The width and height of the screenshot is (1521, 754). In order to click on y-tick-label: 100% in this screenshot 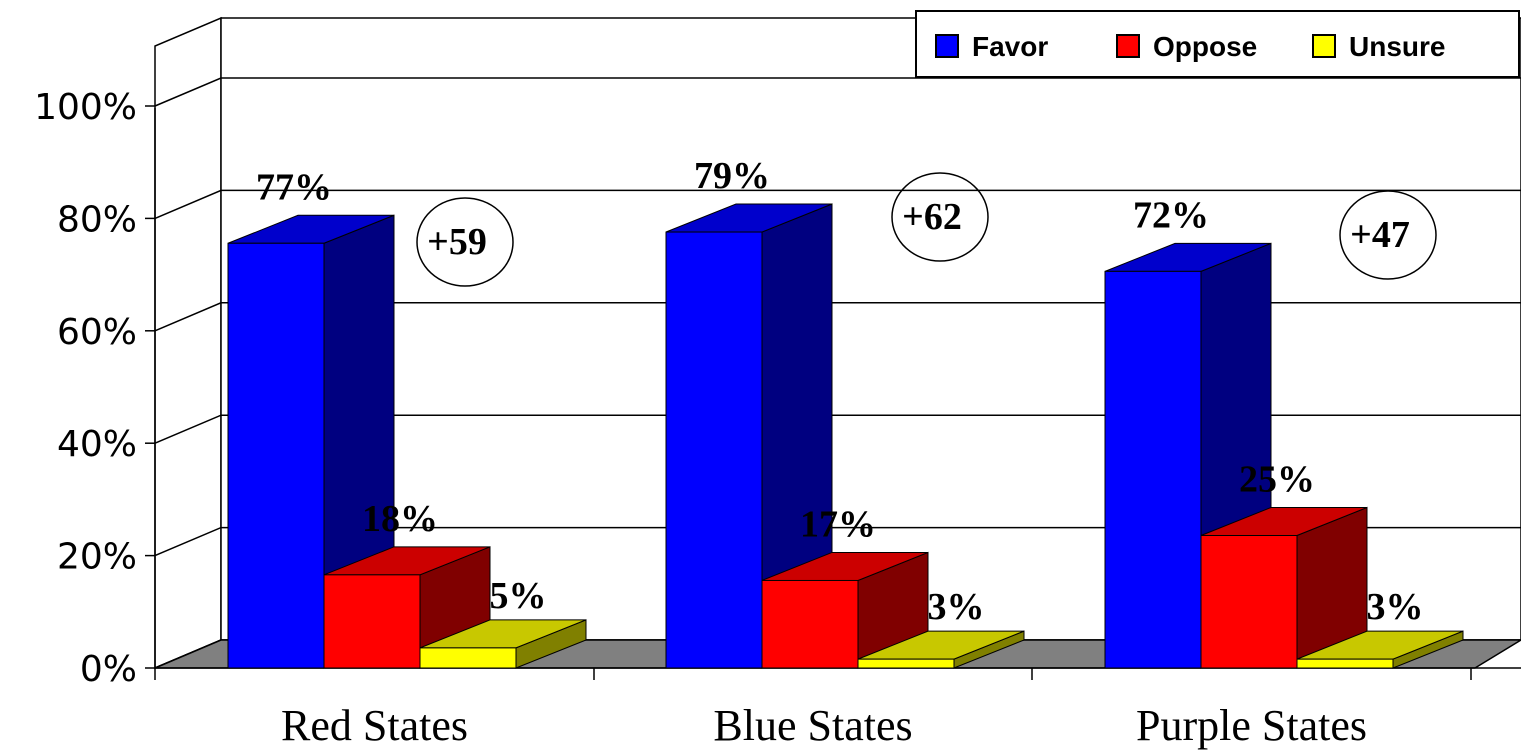, I will do `click(85, 107)`.